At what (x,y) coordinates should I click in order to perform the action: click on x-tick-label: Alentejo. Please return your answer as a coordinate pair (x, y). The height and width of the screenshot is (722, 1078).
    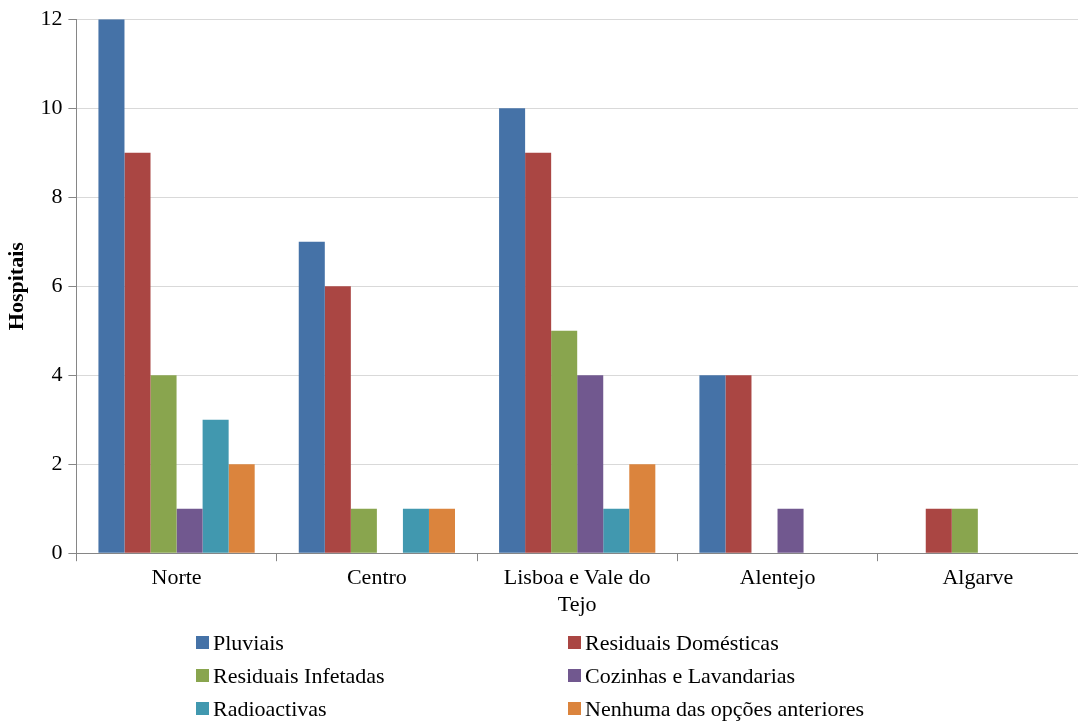
    Looking at the image, I should click on (777, 577).